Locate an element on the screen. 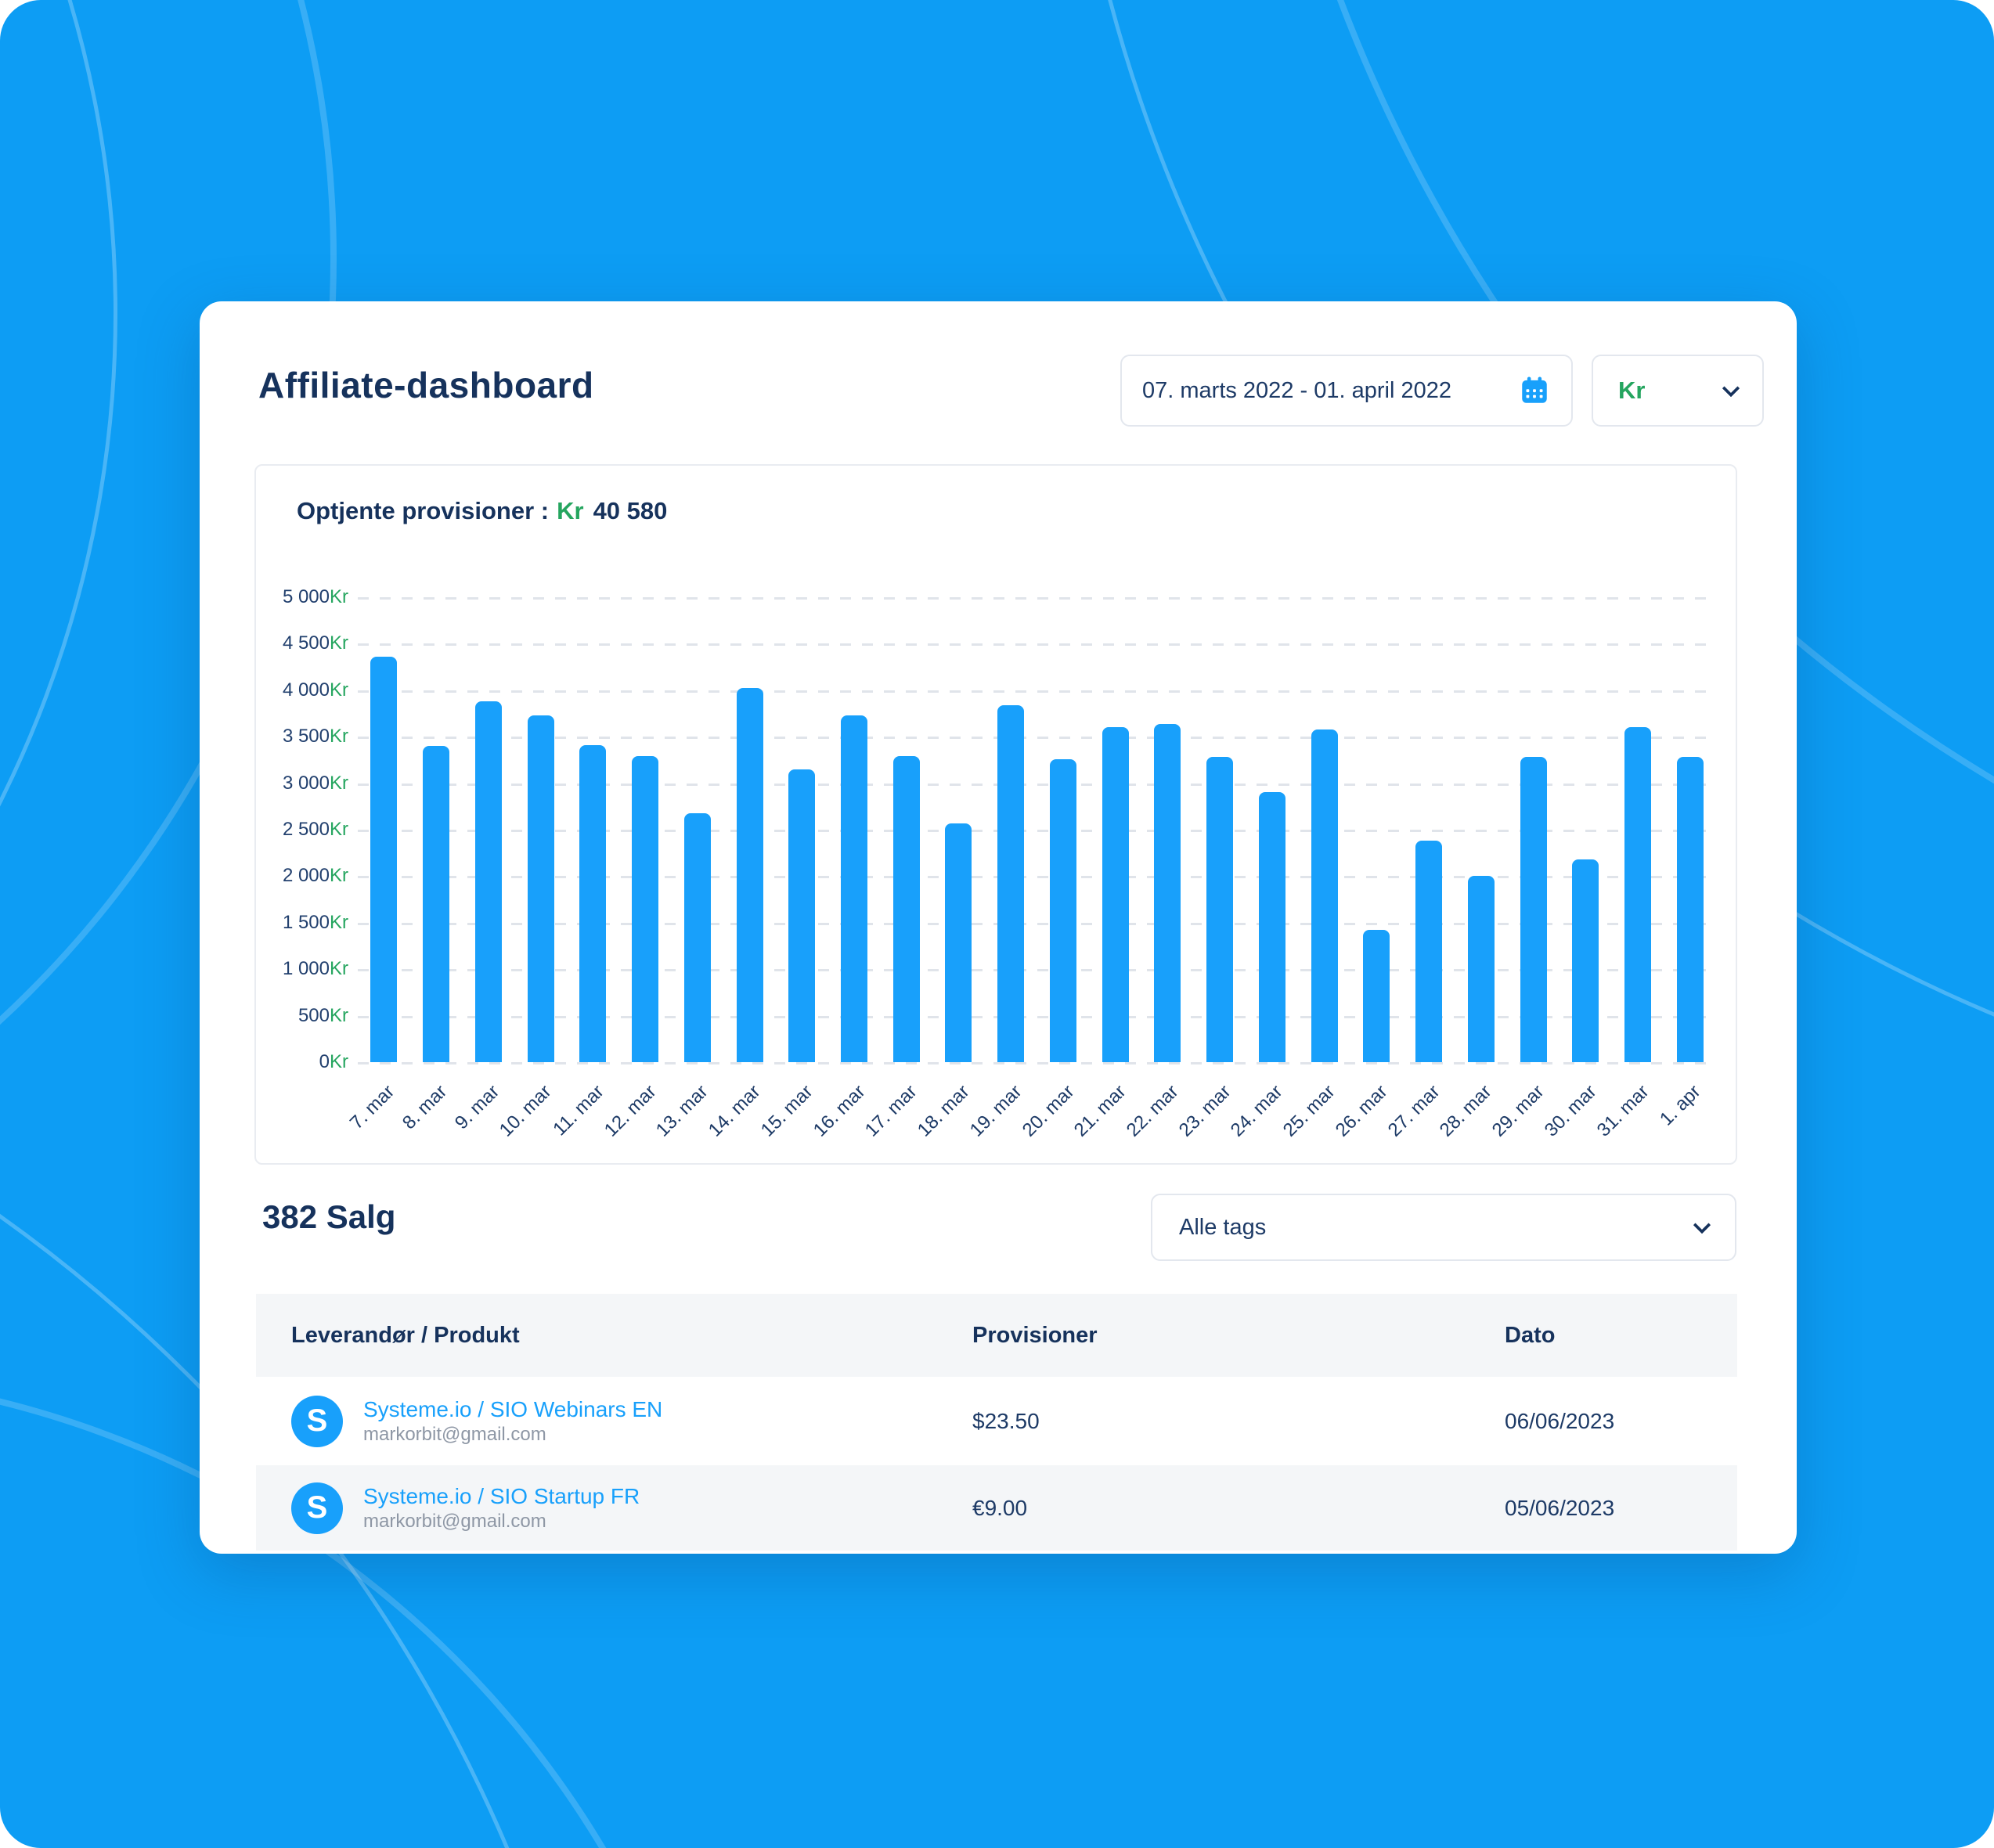 This screenshot has width=1994, height=1848. x-axis-slot: 1. apr is located at coordinates (1686, 1118).